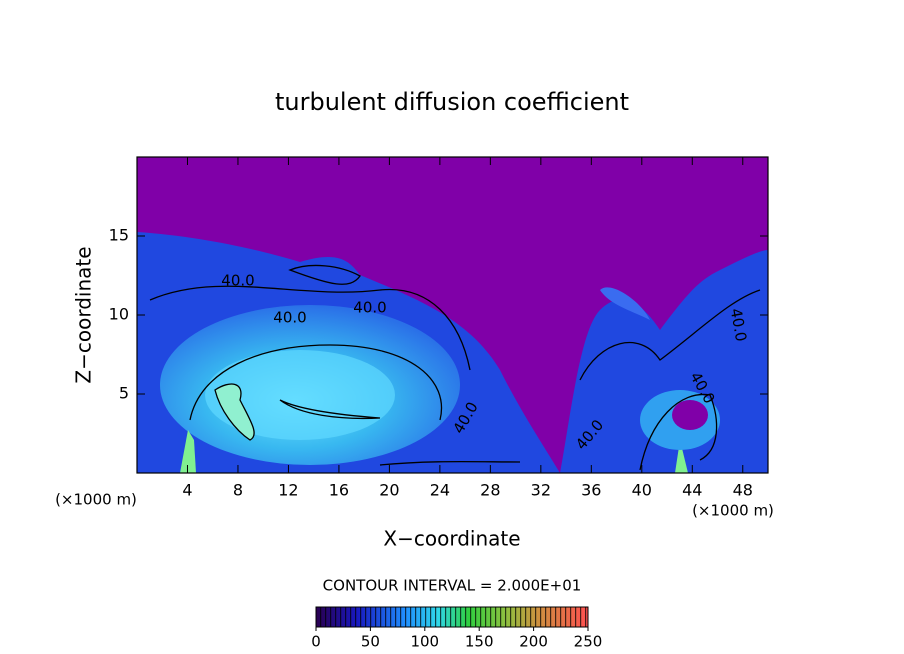 The width and height of the screenshot is (904, 654). I want to click on y-axis-label: Z−coordinate, so click(84, 314).